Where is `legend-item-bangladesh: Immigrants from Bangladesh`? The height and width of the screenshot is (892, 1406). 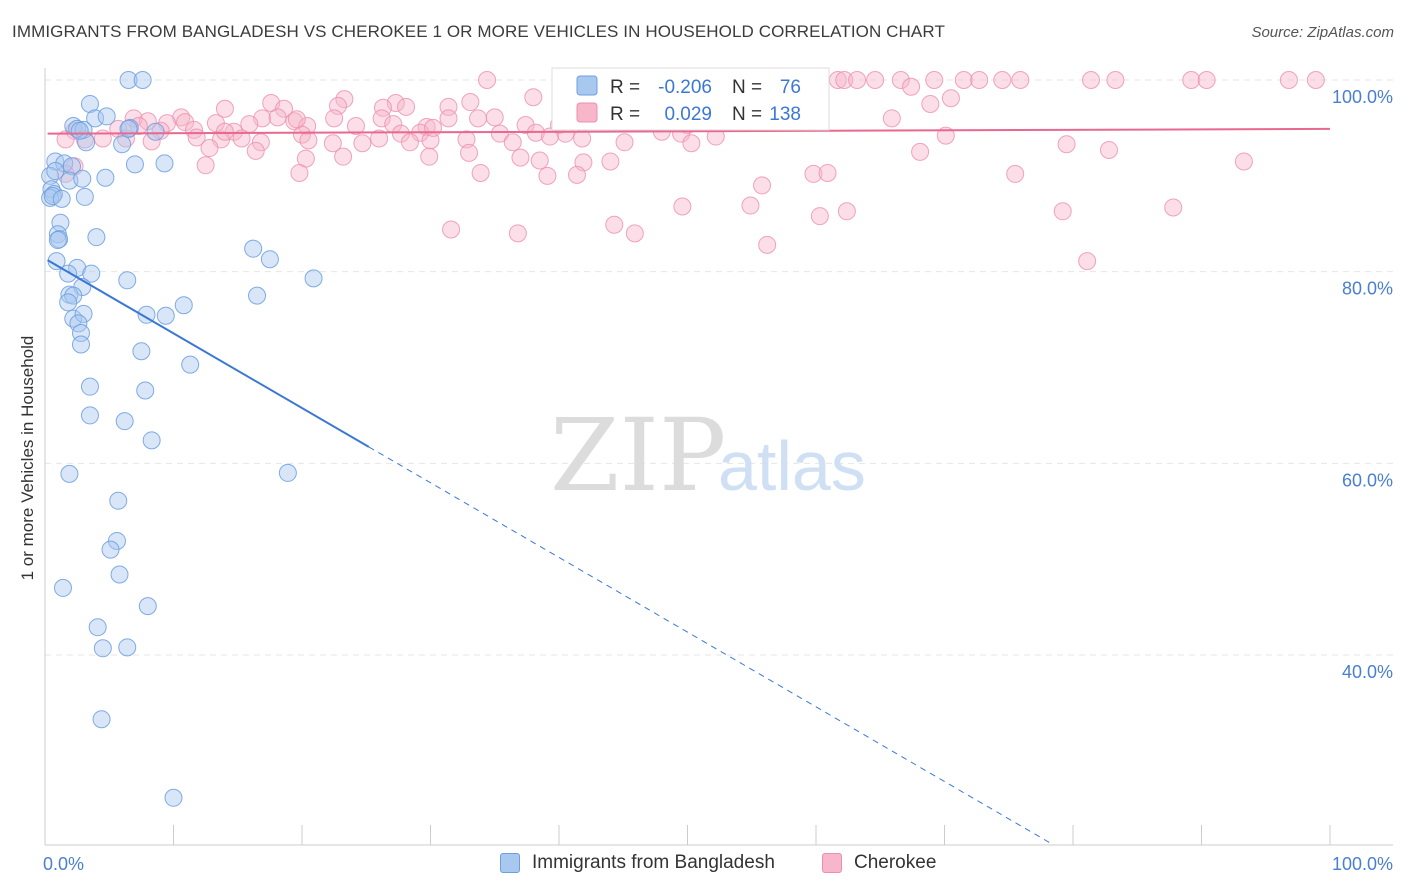
legend-item-bangladesh: Immigrants from Bangladesh is located at coordinates (637, 863).